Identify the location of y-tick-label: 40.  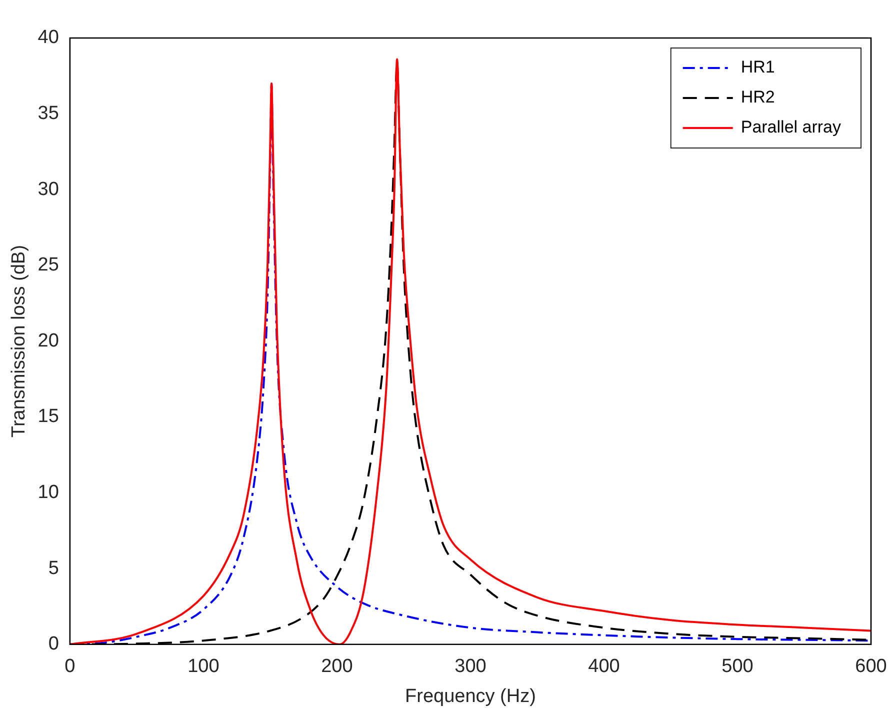
(48, 37).